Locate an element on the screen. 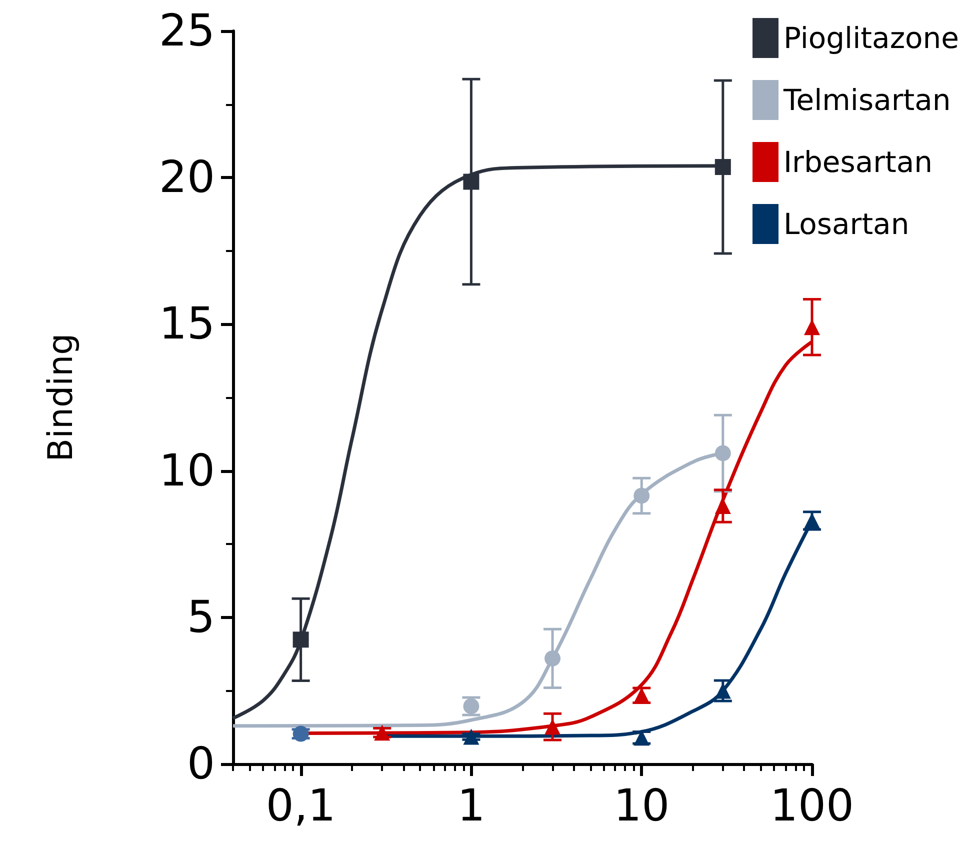  x-tick-label: 1 is located at coordinates (471, 806).